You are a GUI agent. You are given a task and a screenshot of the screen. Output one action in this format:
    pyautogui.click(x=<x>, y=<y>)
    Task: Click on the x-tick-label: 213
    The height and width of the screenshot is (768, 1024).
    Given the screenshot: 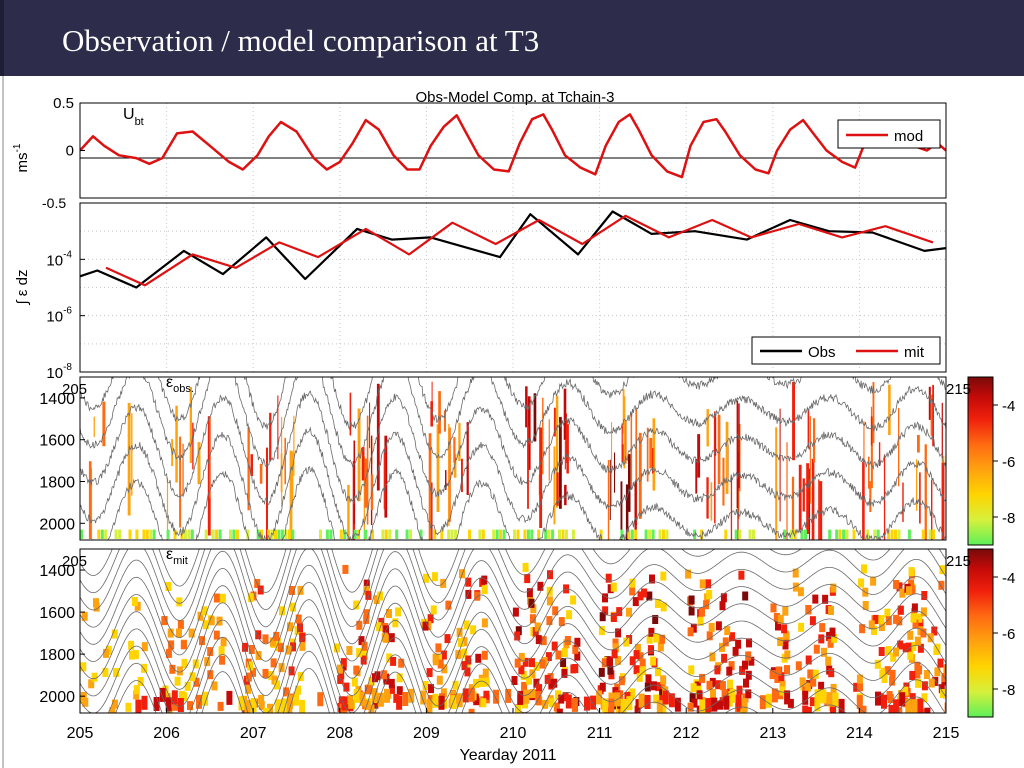 What is the action you would take?
    pyautogui.click(x=772, y=733)
    